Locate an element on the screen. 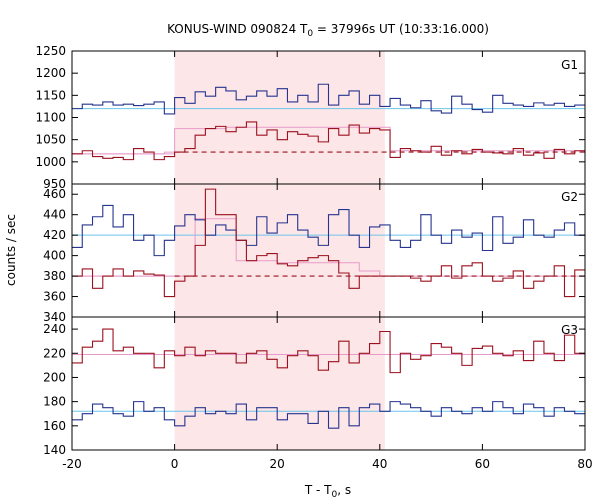 The height and width of the screenshot is (500, 600). g3-ytick-label: 140 is located at coordinates (54, 450).